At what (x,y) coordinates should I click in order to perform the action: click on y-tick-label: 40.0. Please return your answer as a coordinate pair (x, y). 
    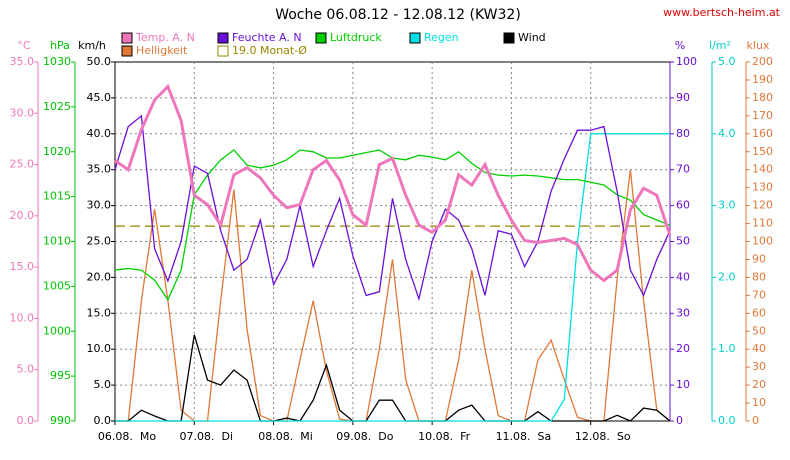
    Looking at the image, I should click on (99, 133).